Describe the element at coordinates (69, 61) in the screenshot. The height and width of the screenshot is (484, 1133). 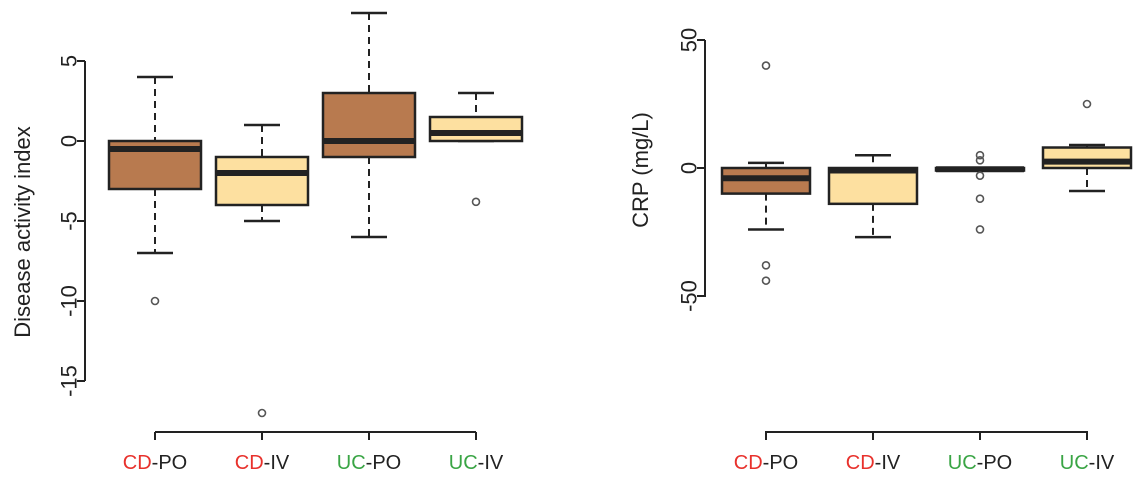
I see `y-tick-label: 5` at that location.